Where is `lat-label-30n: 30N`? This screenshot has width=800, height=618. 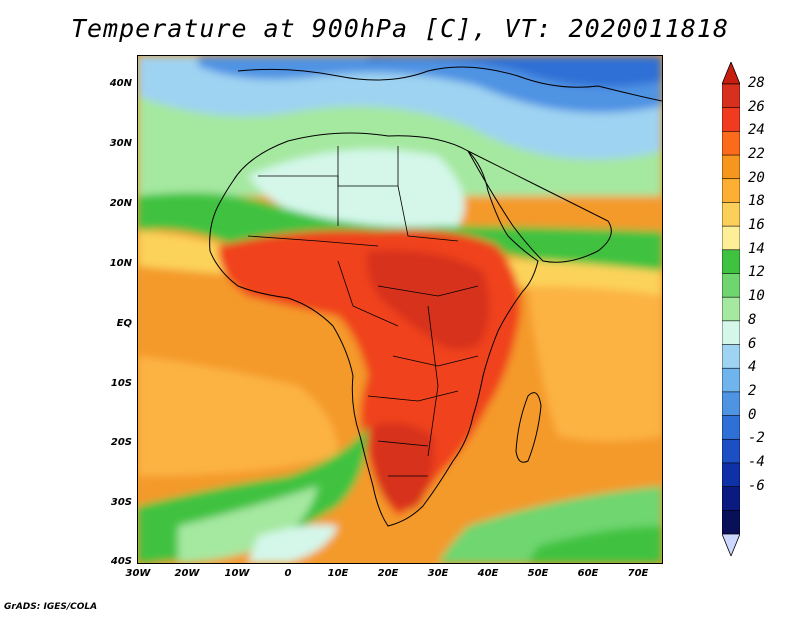
lat-label-30n: 30N is located at coordinates (120, 143).